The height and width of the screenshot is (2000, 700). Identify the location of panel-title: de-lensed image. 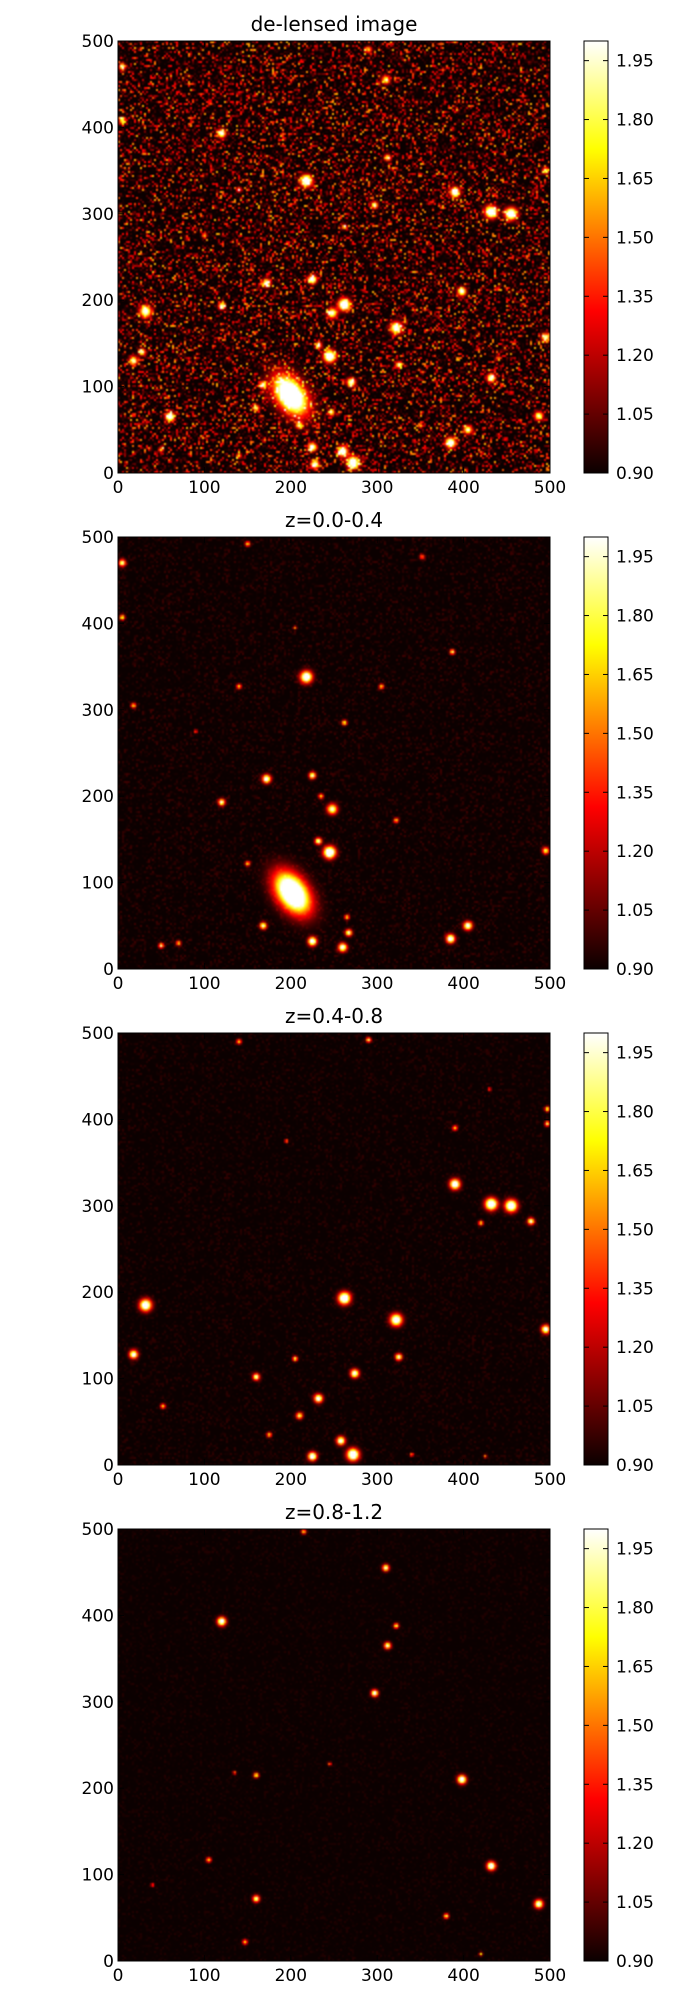
(334, 24).